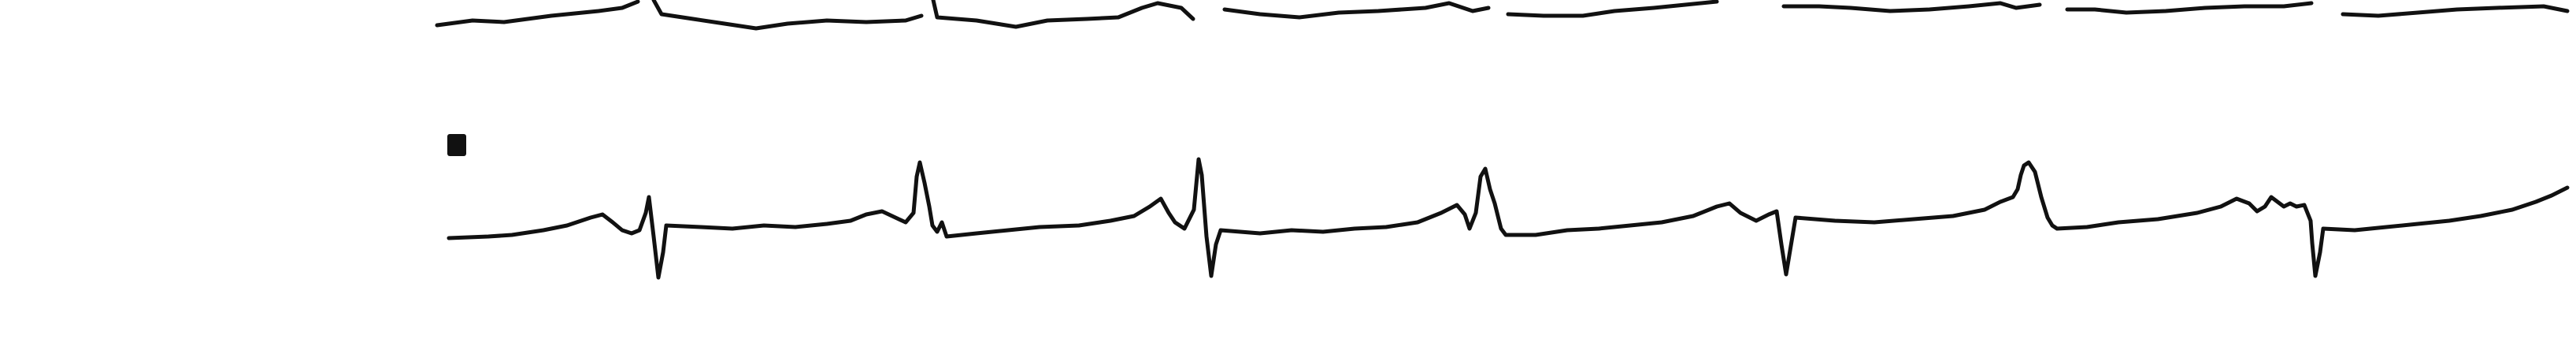 The image size is (2576, 339). What do you see at coordinates (1502, 15) in the screenshot?
I see `top-strip` at bounding box center [1502, 15].